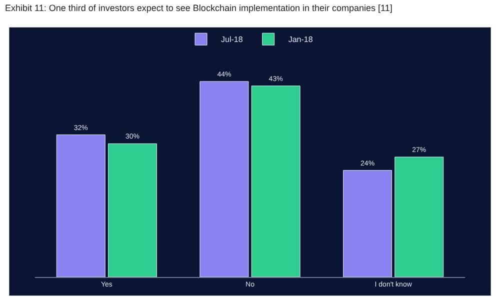  I want to click on chart-title: Exhibit 11: One third of investors expect to see Blockchain implementation in their companies [11], so click(198, 7).